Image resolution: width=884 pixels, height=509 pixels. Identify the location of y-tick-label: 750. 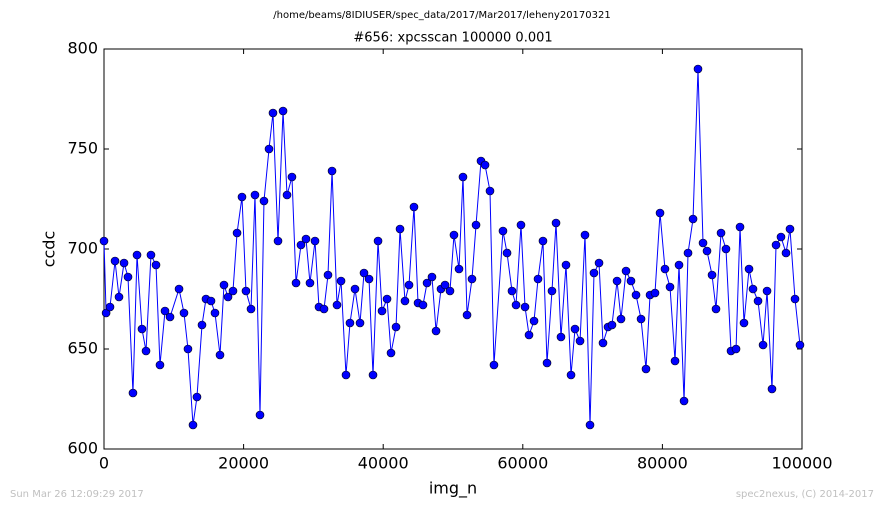
(82, 148).